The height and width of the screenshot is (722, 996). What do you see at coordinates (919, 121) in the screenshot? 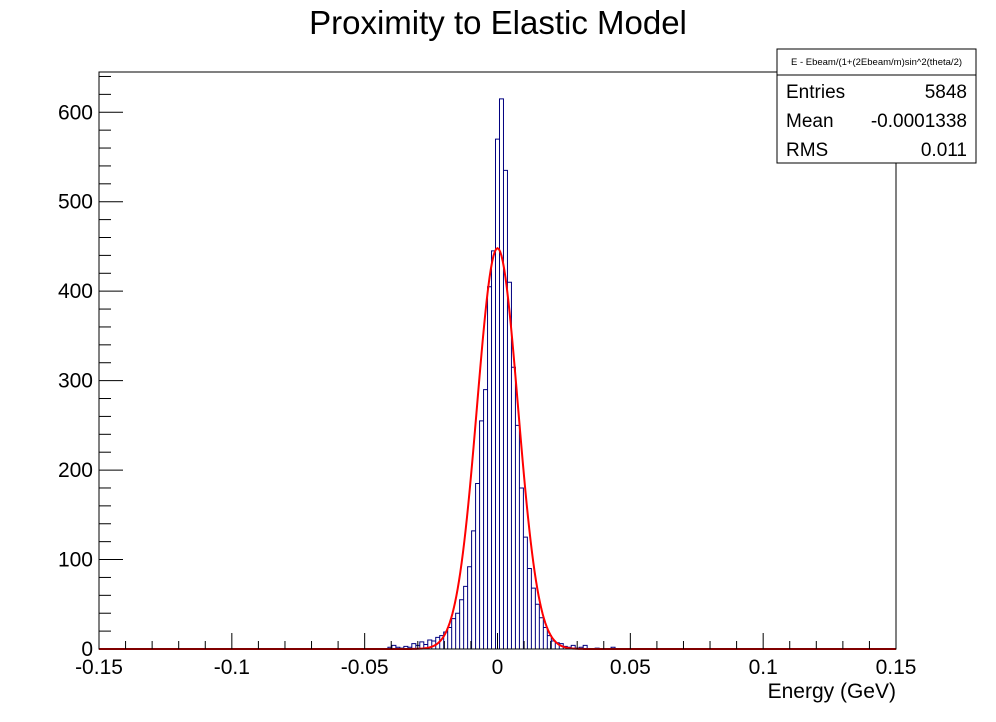
I see `stats-mean-value: -0.0001338` at bounding box center [919, 121].